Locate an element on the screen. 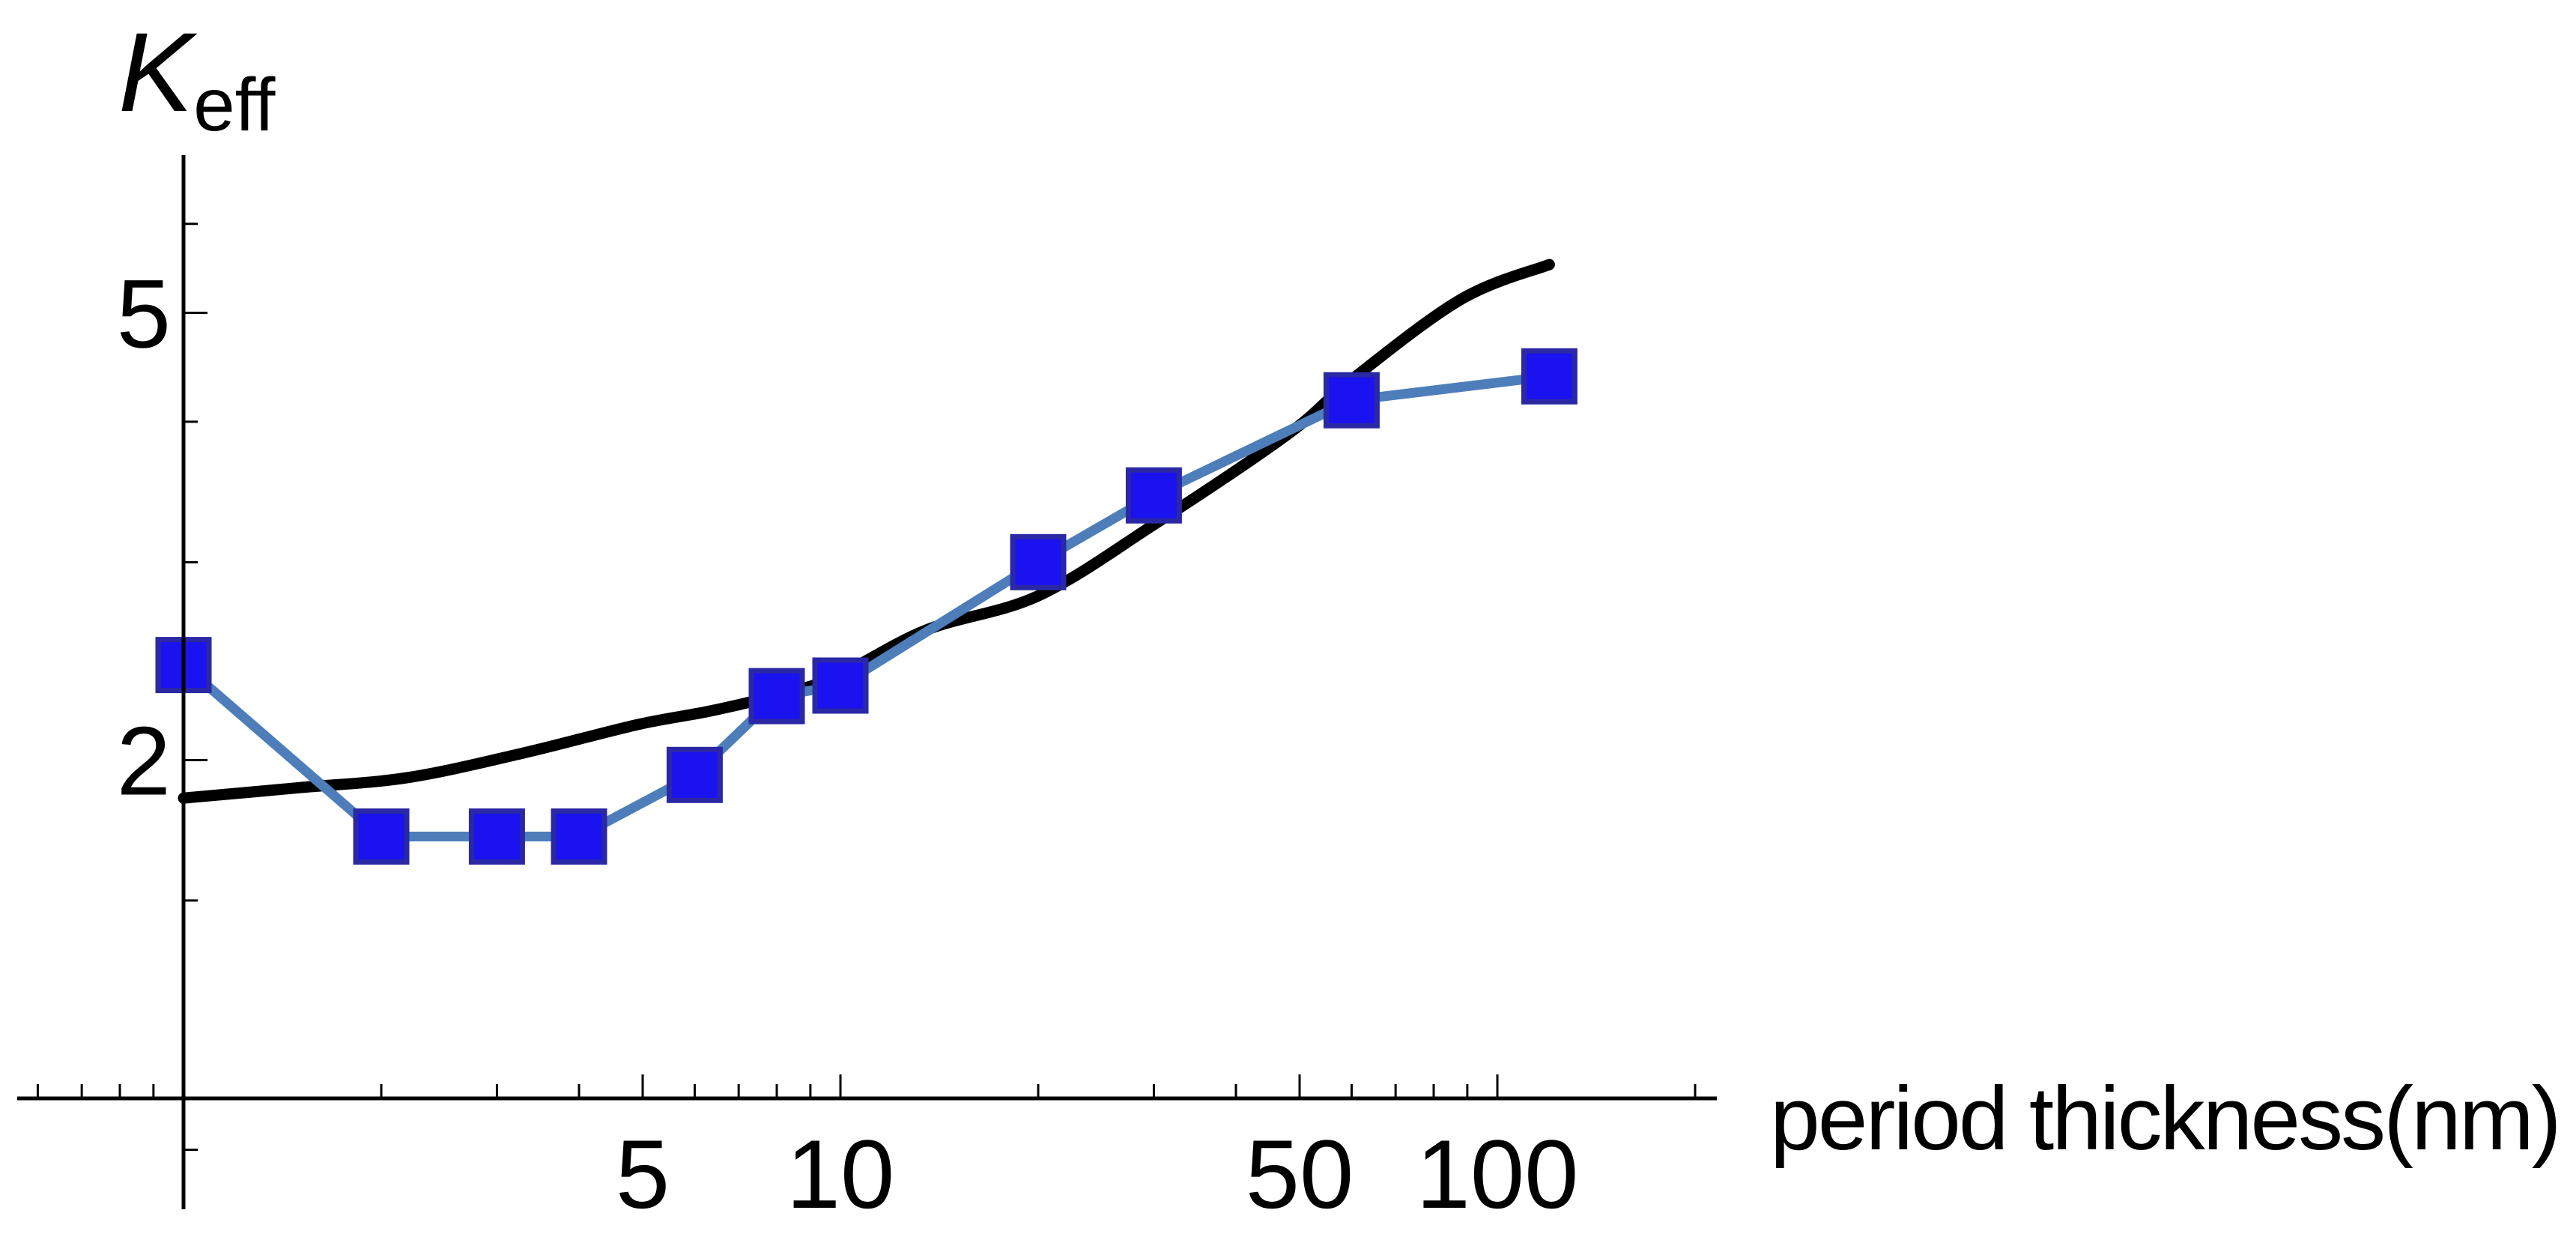 This screenshot has width=2576, height=1240. x-tick-label: 5 is located at coordinates (643, 1174).